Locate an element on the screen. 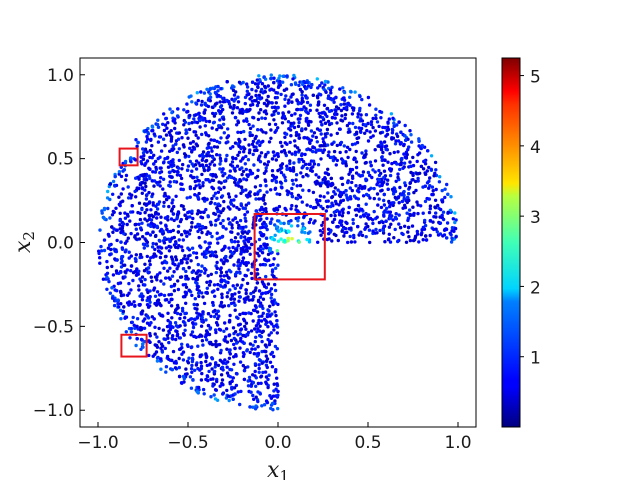  y-axis: −1.0−0.50.00.51.0 is located at coordinates (59, 243).